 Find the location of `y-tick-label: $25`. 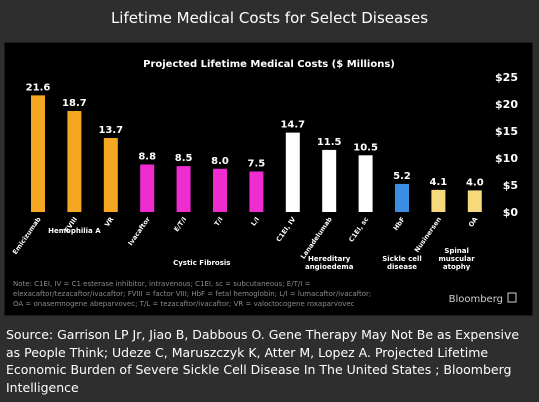

y-tick-label: $25 is located at coordinates (506, 77).